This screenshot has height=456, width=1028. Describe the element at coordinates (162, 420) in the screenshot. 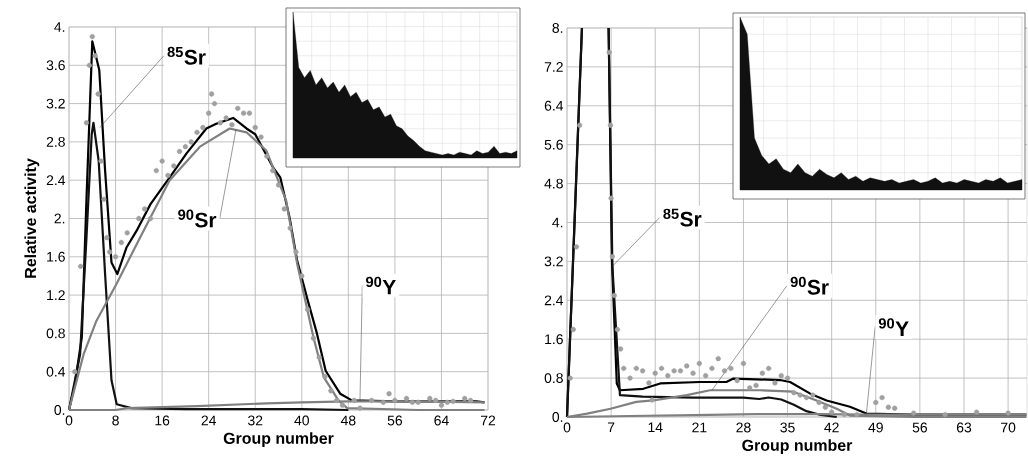

I see `x-tick-label: 16` at that location.